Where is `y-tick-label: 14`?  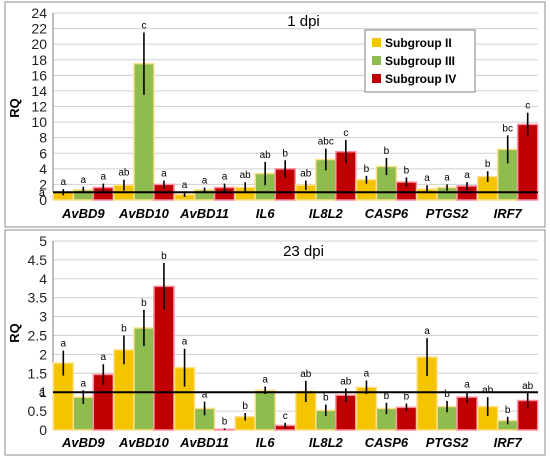
y-tick-label: 14 is located at coordinates (39, 91).